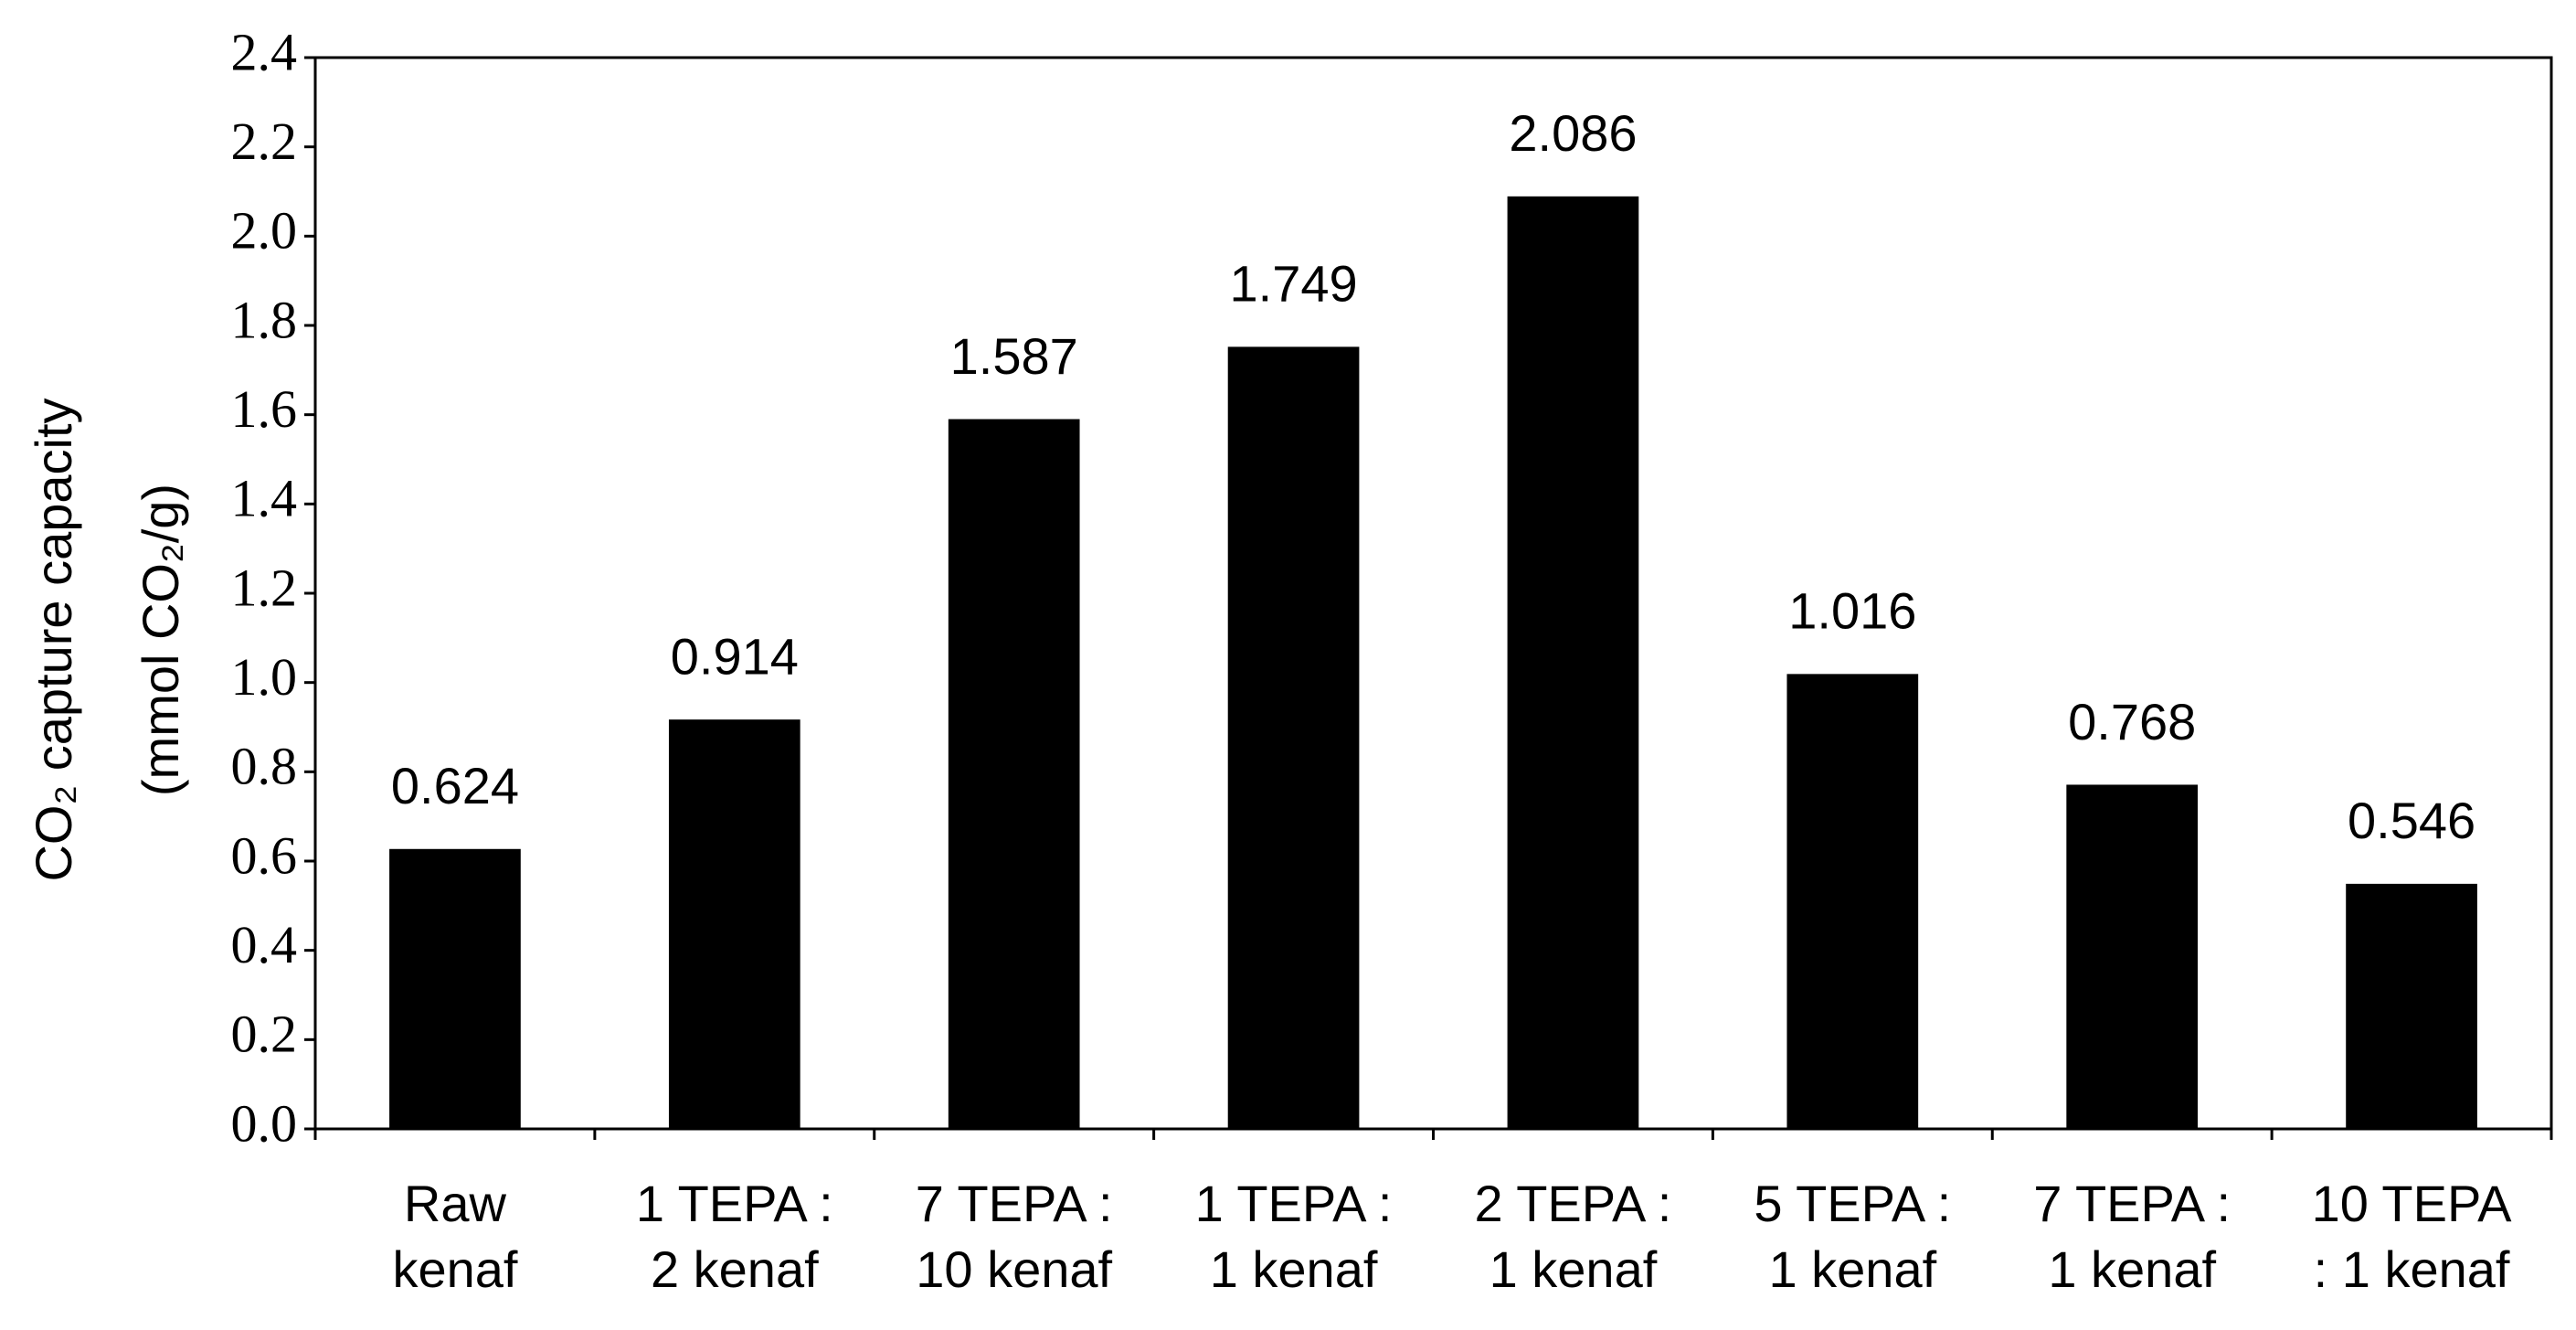  What do you see at coordinates (264, 944) in the screenshot?
I see `y-tick-label: 0.4` at bounding box center [264, 944].